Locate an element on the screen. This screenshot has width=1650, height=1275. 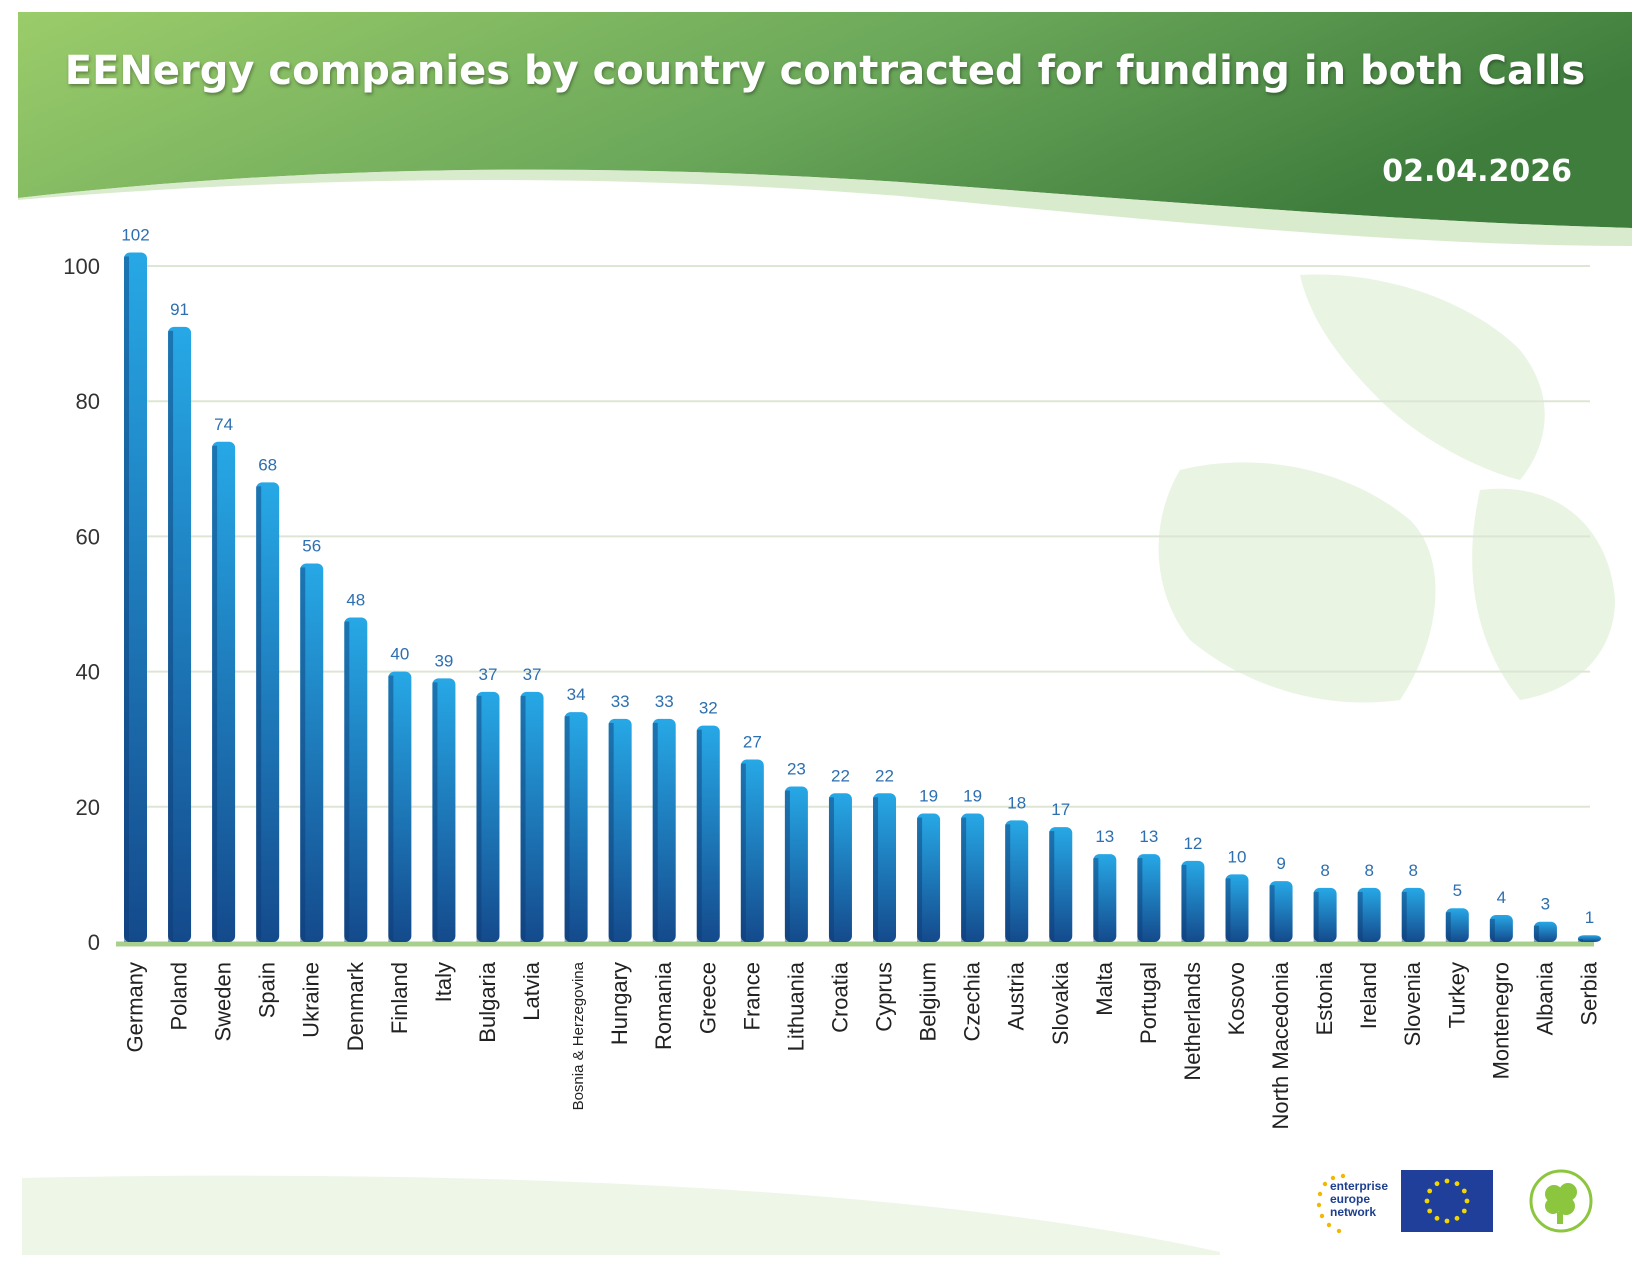
bar-finland is located at coordinates (400, 806).